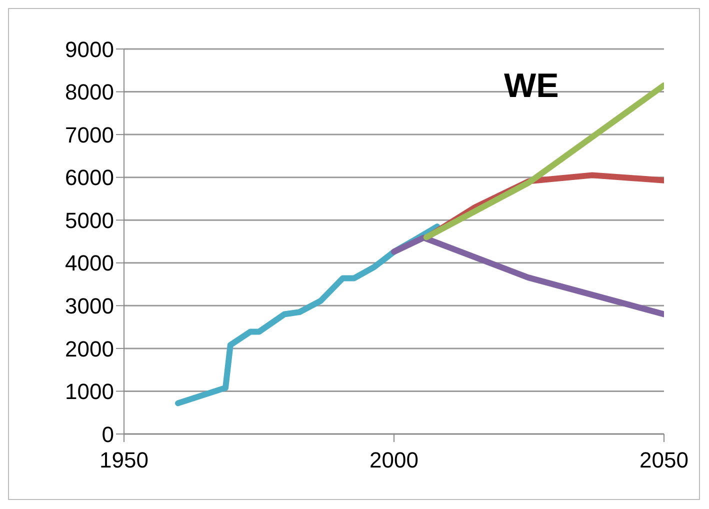  What do you see at coordinates (89, 305) in the screenshot?
I see `y-tick-label: 3000` at bounding box center [89, 305].